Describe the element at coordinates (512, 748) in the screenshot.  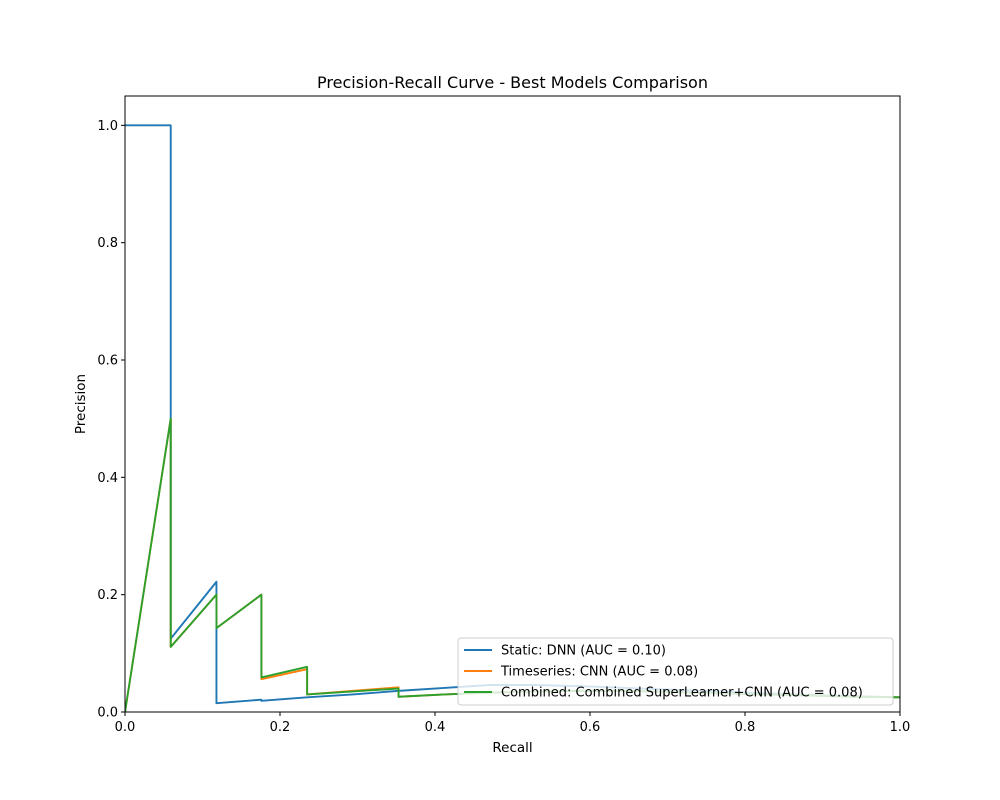
I see `x-axis-label: Recall` at that location.